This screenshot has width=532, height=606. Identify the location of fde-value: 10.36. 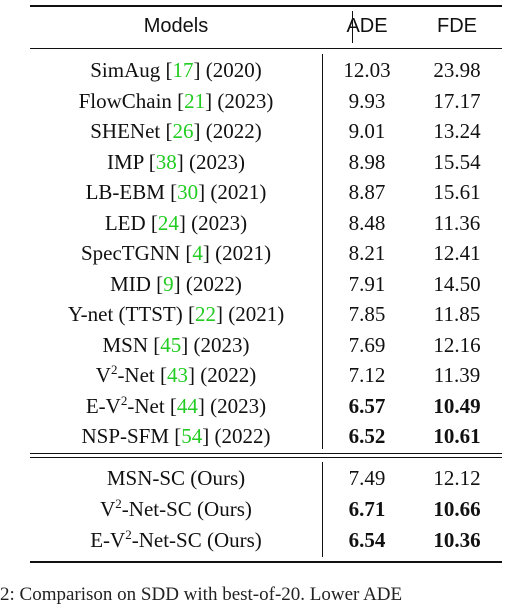
(457, 540).